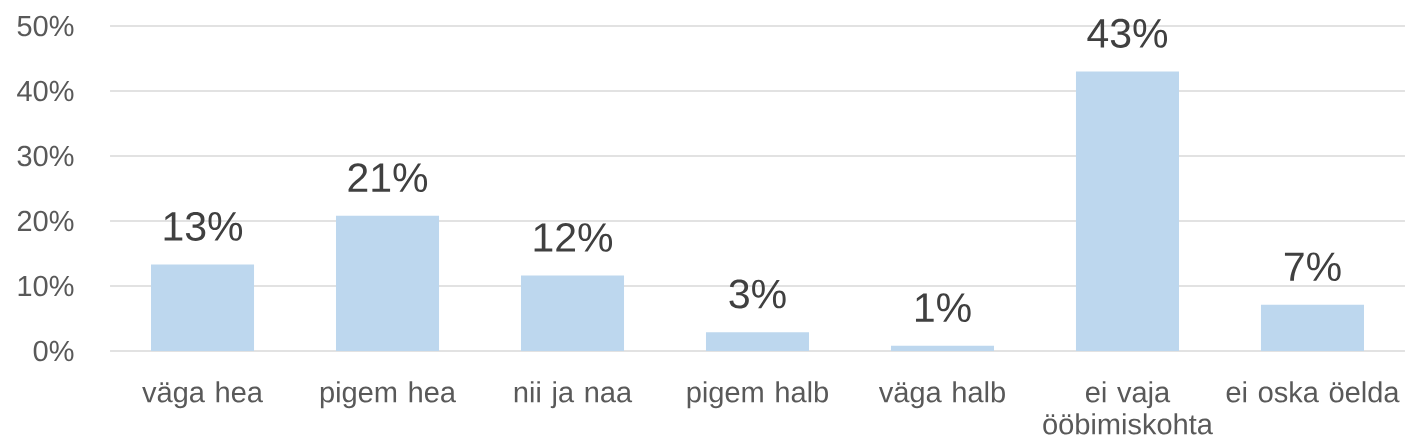  Describe the element at coordinates (1128, 408) in the screenshot. I see `x-tick-label: ei vaja ööbimiskohta` at that location.